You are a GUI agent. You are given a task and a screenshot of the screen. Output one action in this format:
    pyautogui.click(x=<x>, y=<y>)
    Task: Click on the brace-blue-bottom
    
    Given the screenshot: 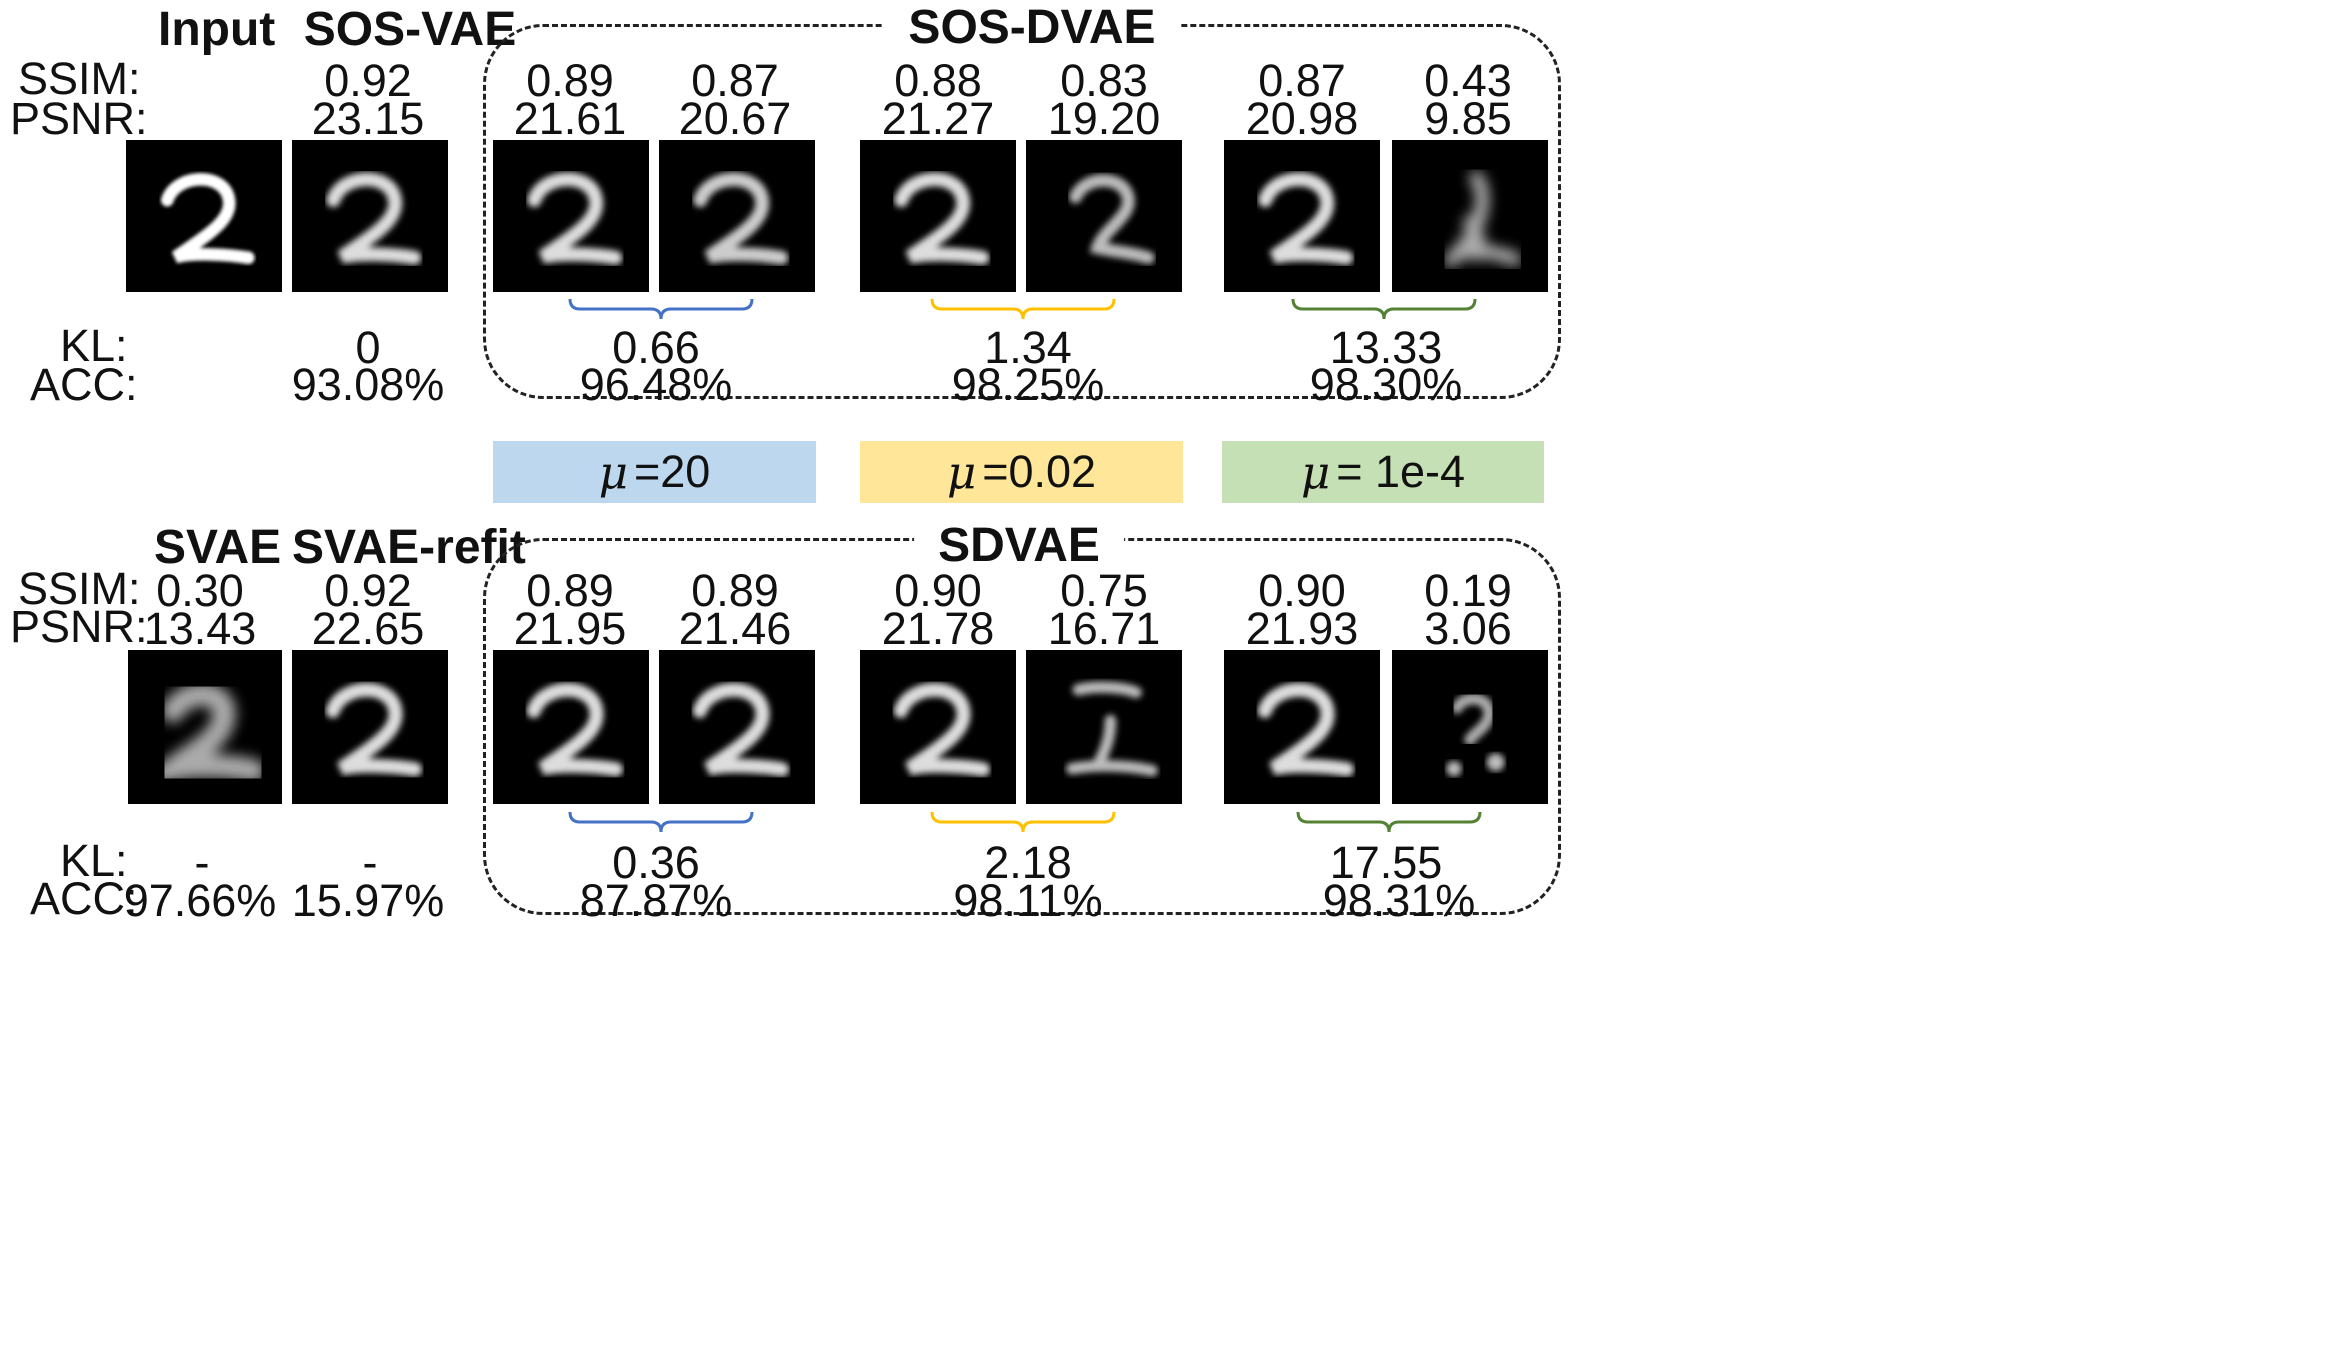 What is the action you would take?
    pyautogui.click(x=661, y=822)
    